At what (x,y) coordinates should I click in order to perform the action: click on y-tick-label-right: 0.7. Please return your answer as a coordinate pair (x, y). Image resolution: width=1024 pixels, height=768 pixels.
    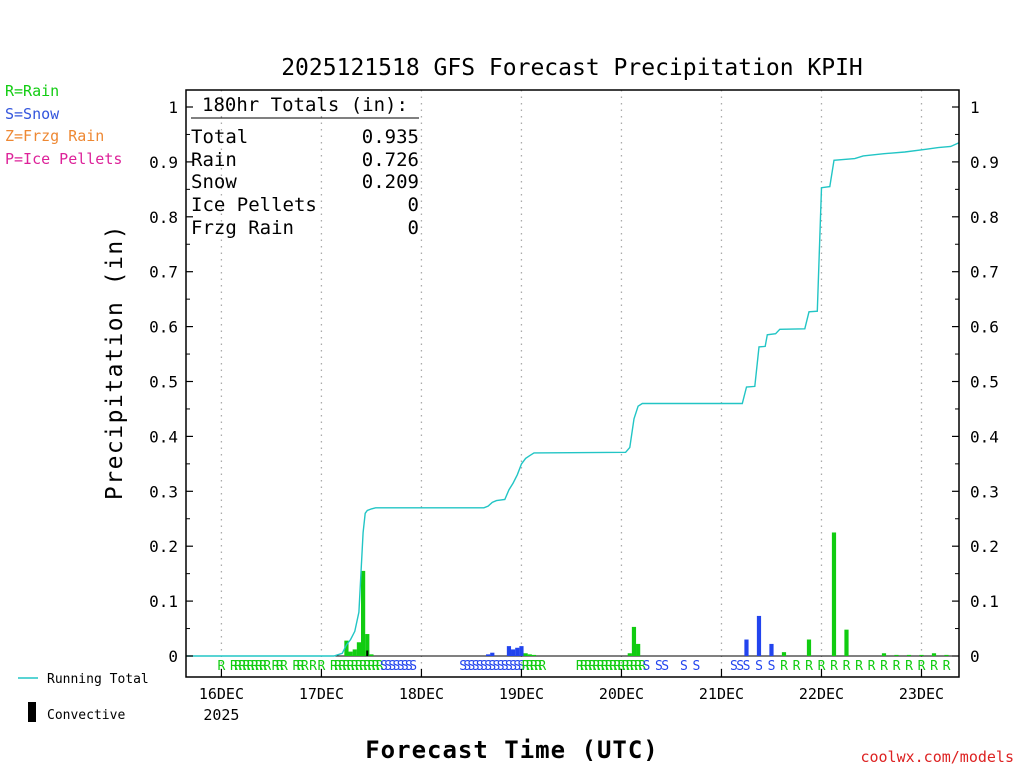
    Looking at the image, I should click on (984, 272).